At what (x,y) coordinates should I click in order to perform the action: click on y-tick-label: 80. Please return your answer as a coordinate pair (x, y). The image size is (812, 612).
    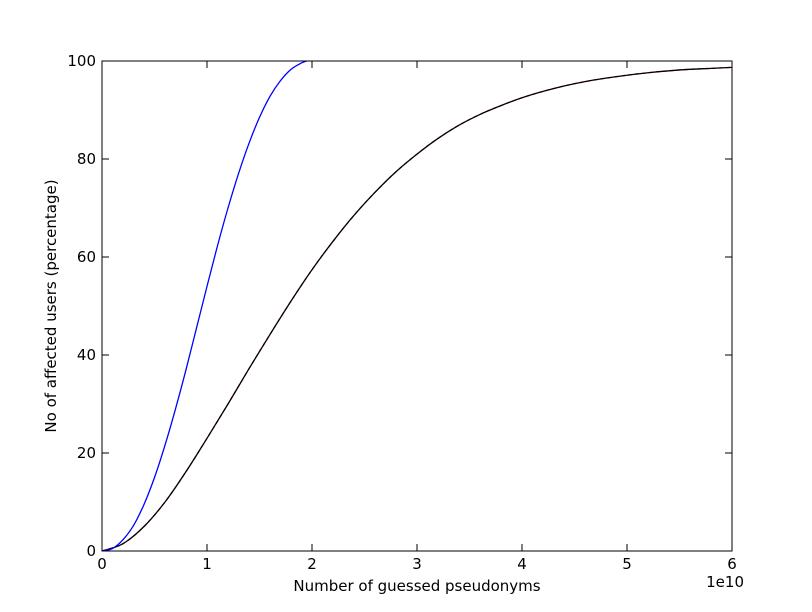
    Looking at the image, I should click on (86, 159).